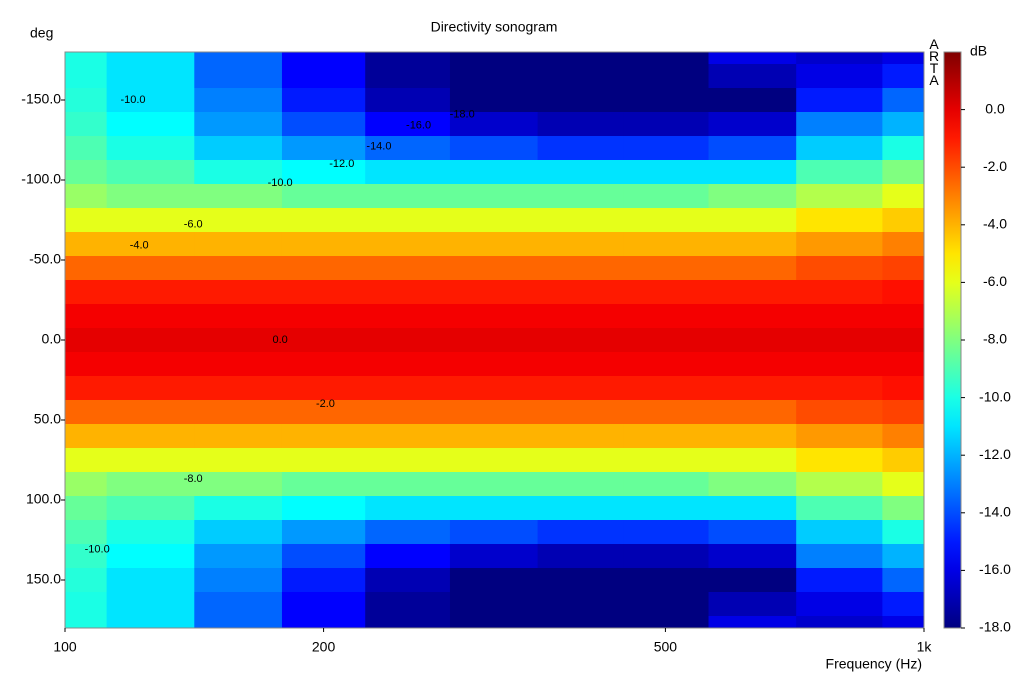  What do you see at coordinates (132, 100) in the screenshot?
I see `contour-label: -10.0` at bounding box center [132, 100].